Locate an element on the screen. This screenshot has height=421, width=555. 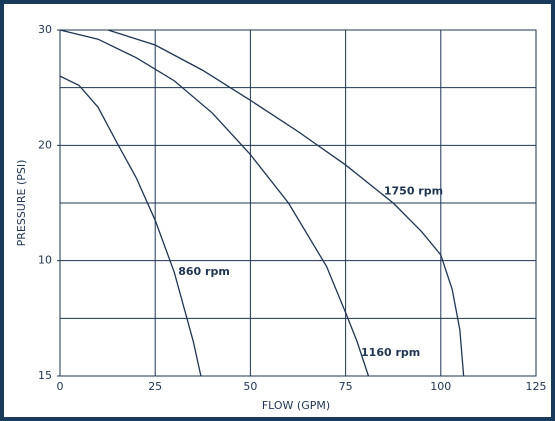
x-tick-label: 100 is located at coordinates (440, 386).